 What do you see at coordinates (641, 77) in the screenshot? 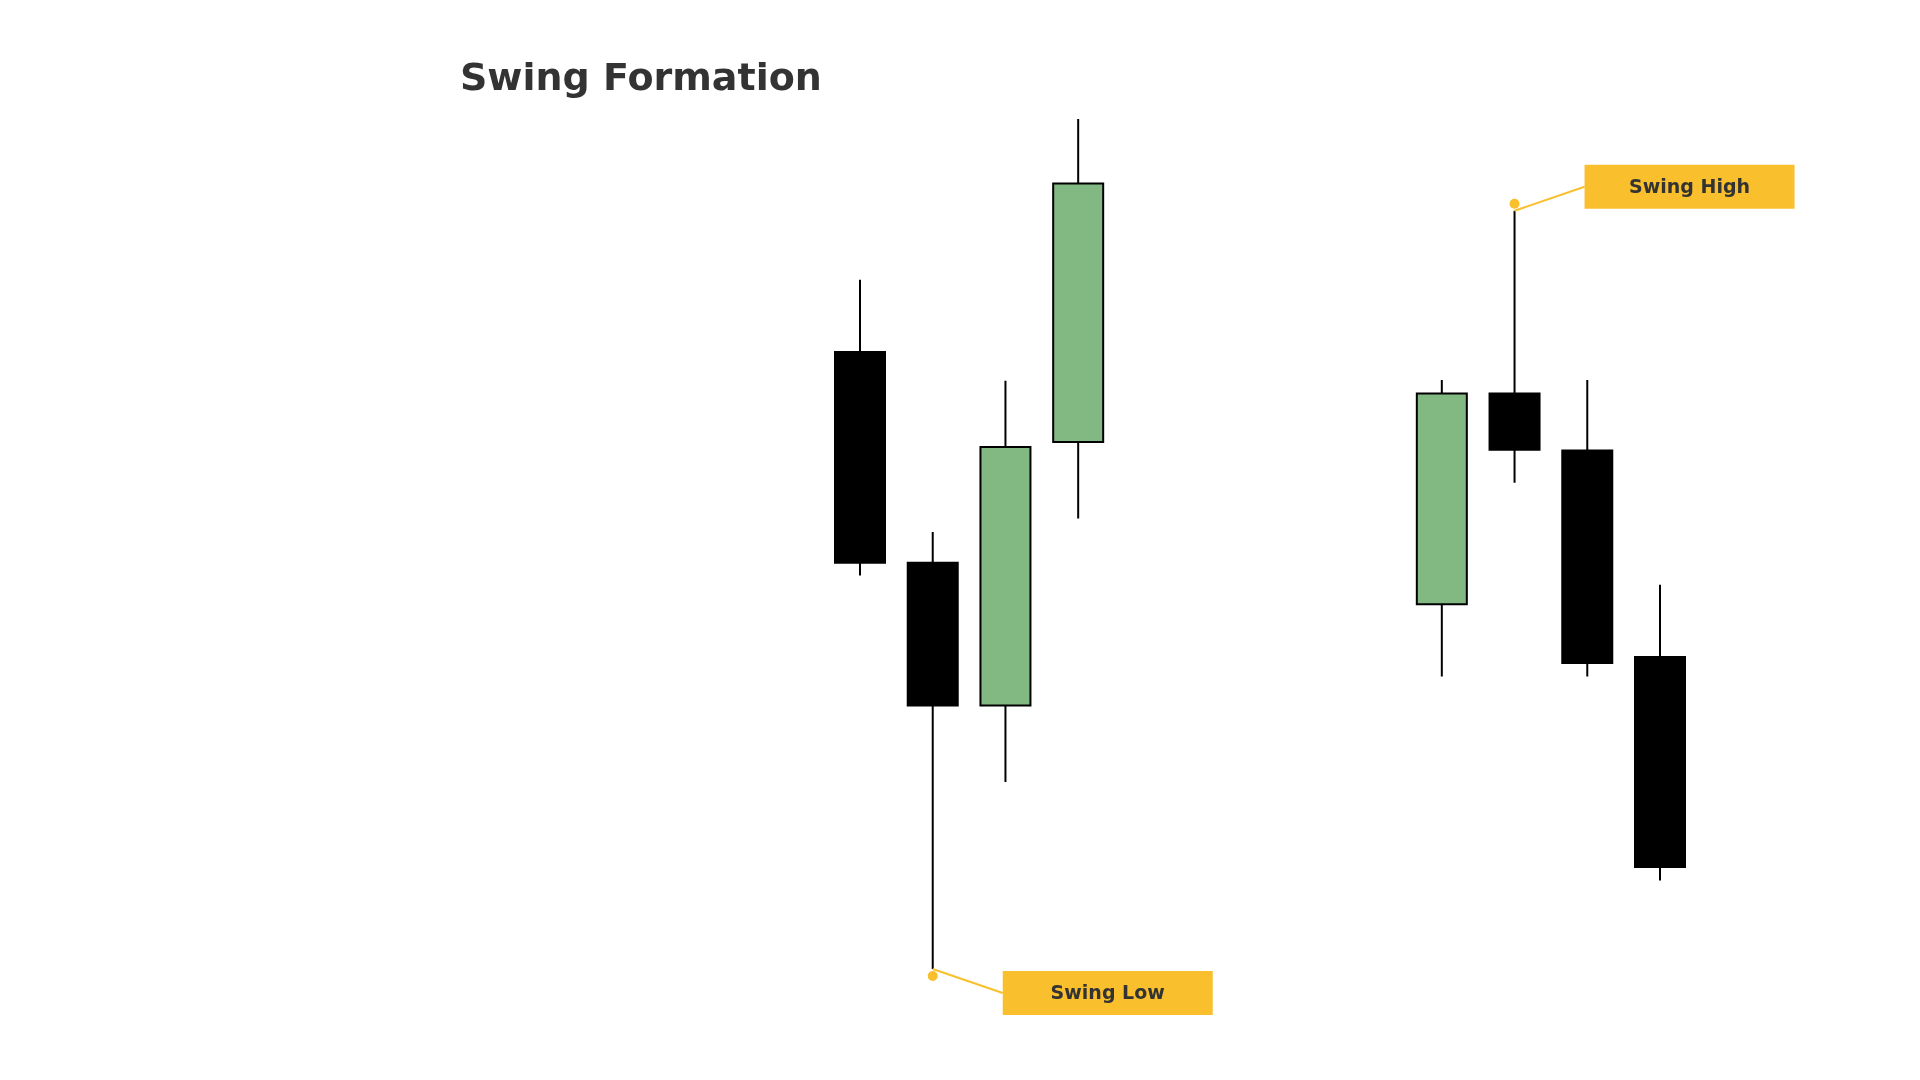
I see `chart-title: Swing Formation` at bounding box center [641, 77].